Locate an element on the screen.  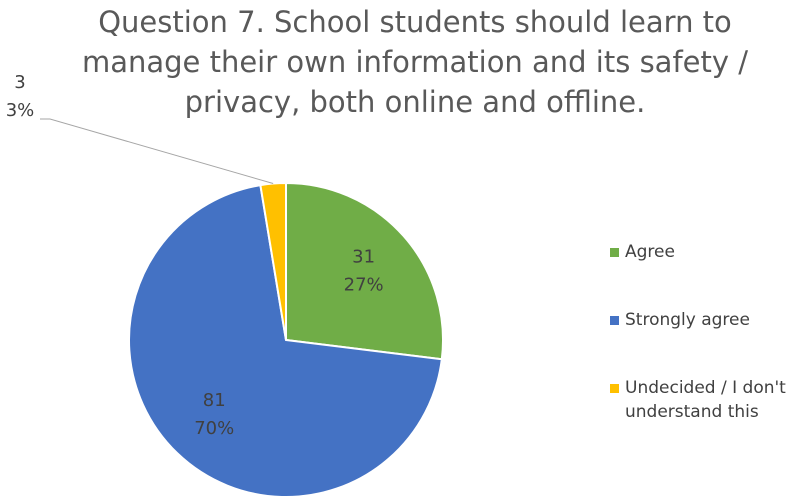
data-label: 27% is located at coordinates (364, 284).